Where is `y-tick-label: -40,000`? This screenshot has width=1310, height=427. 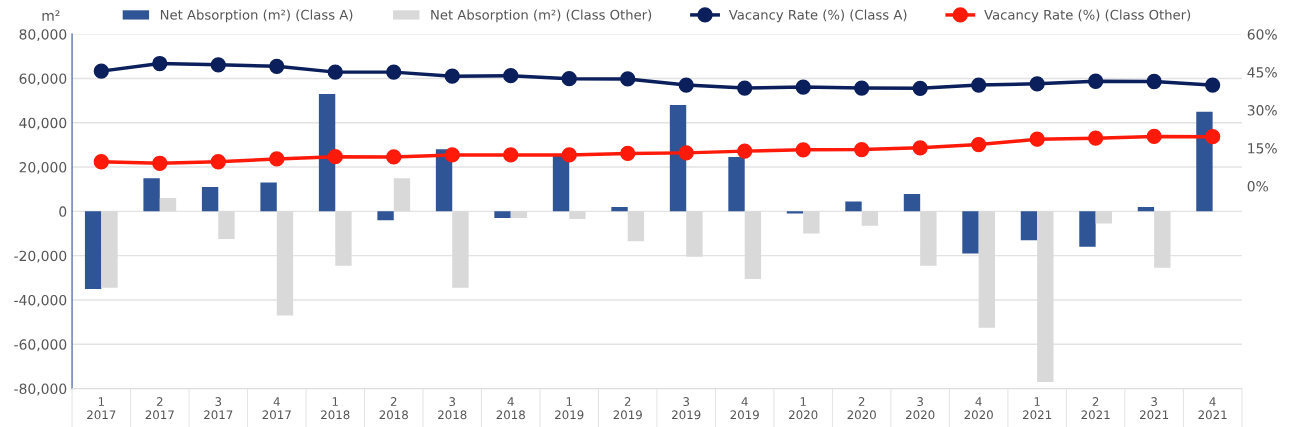
y-tick-label: -40,000 is located at coordinates (40, 300).